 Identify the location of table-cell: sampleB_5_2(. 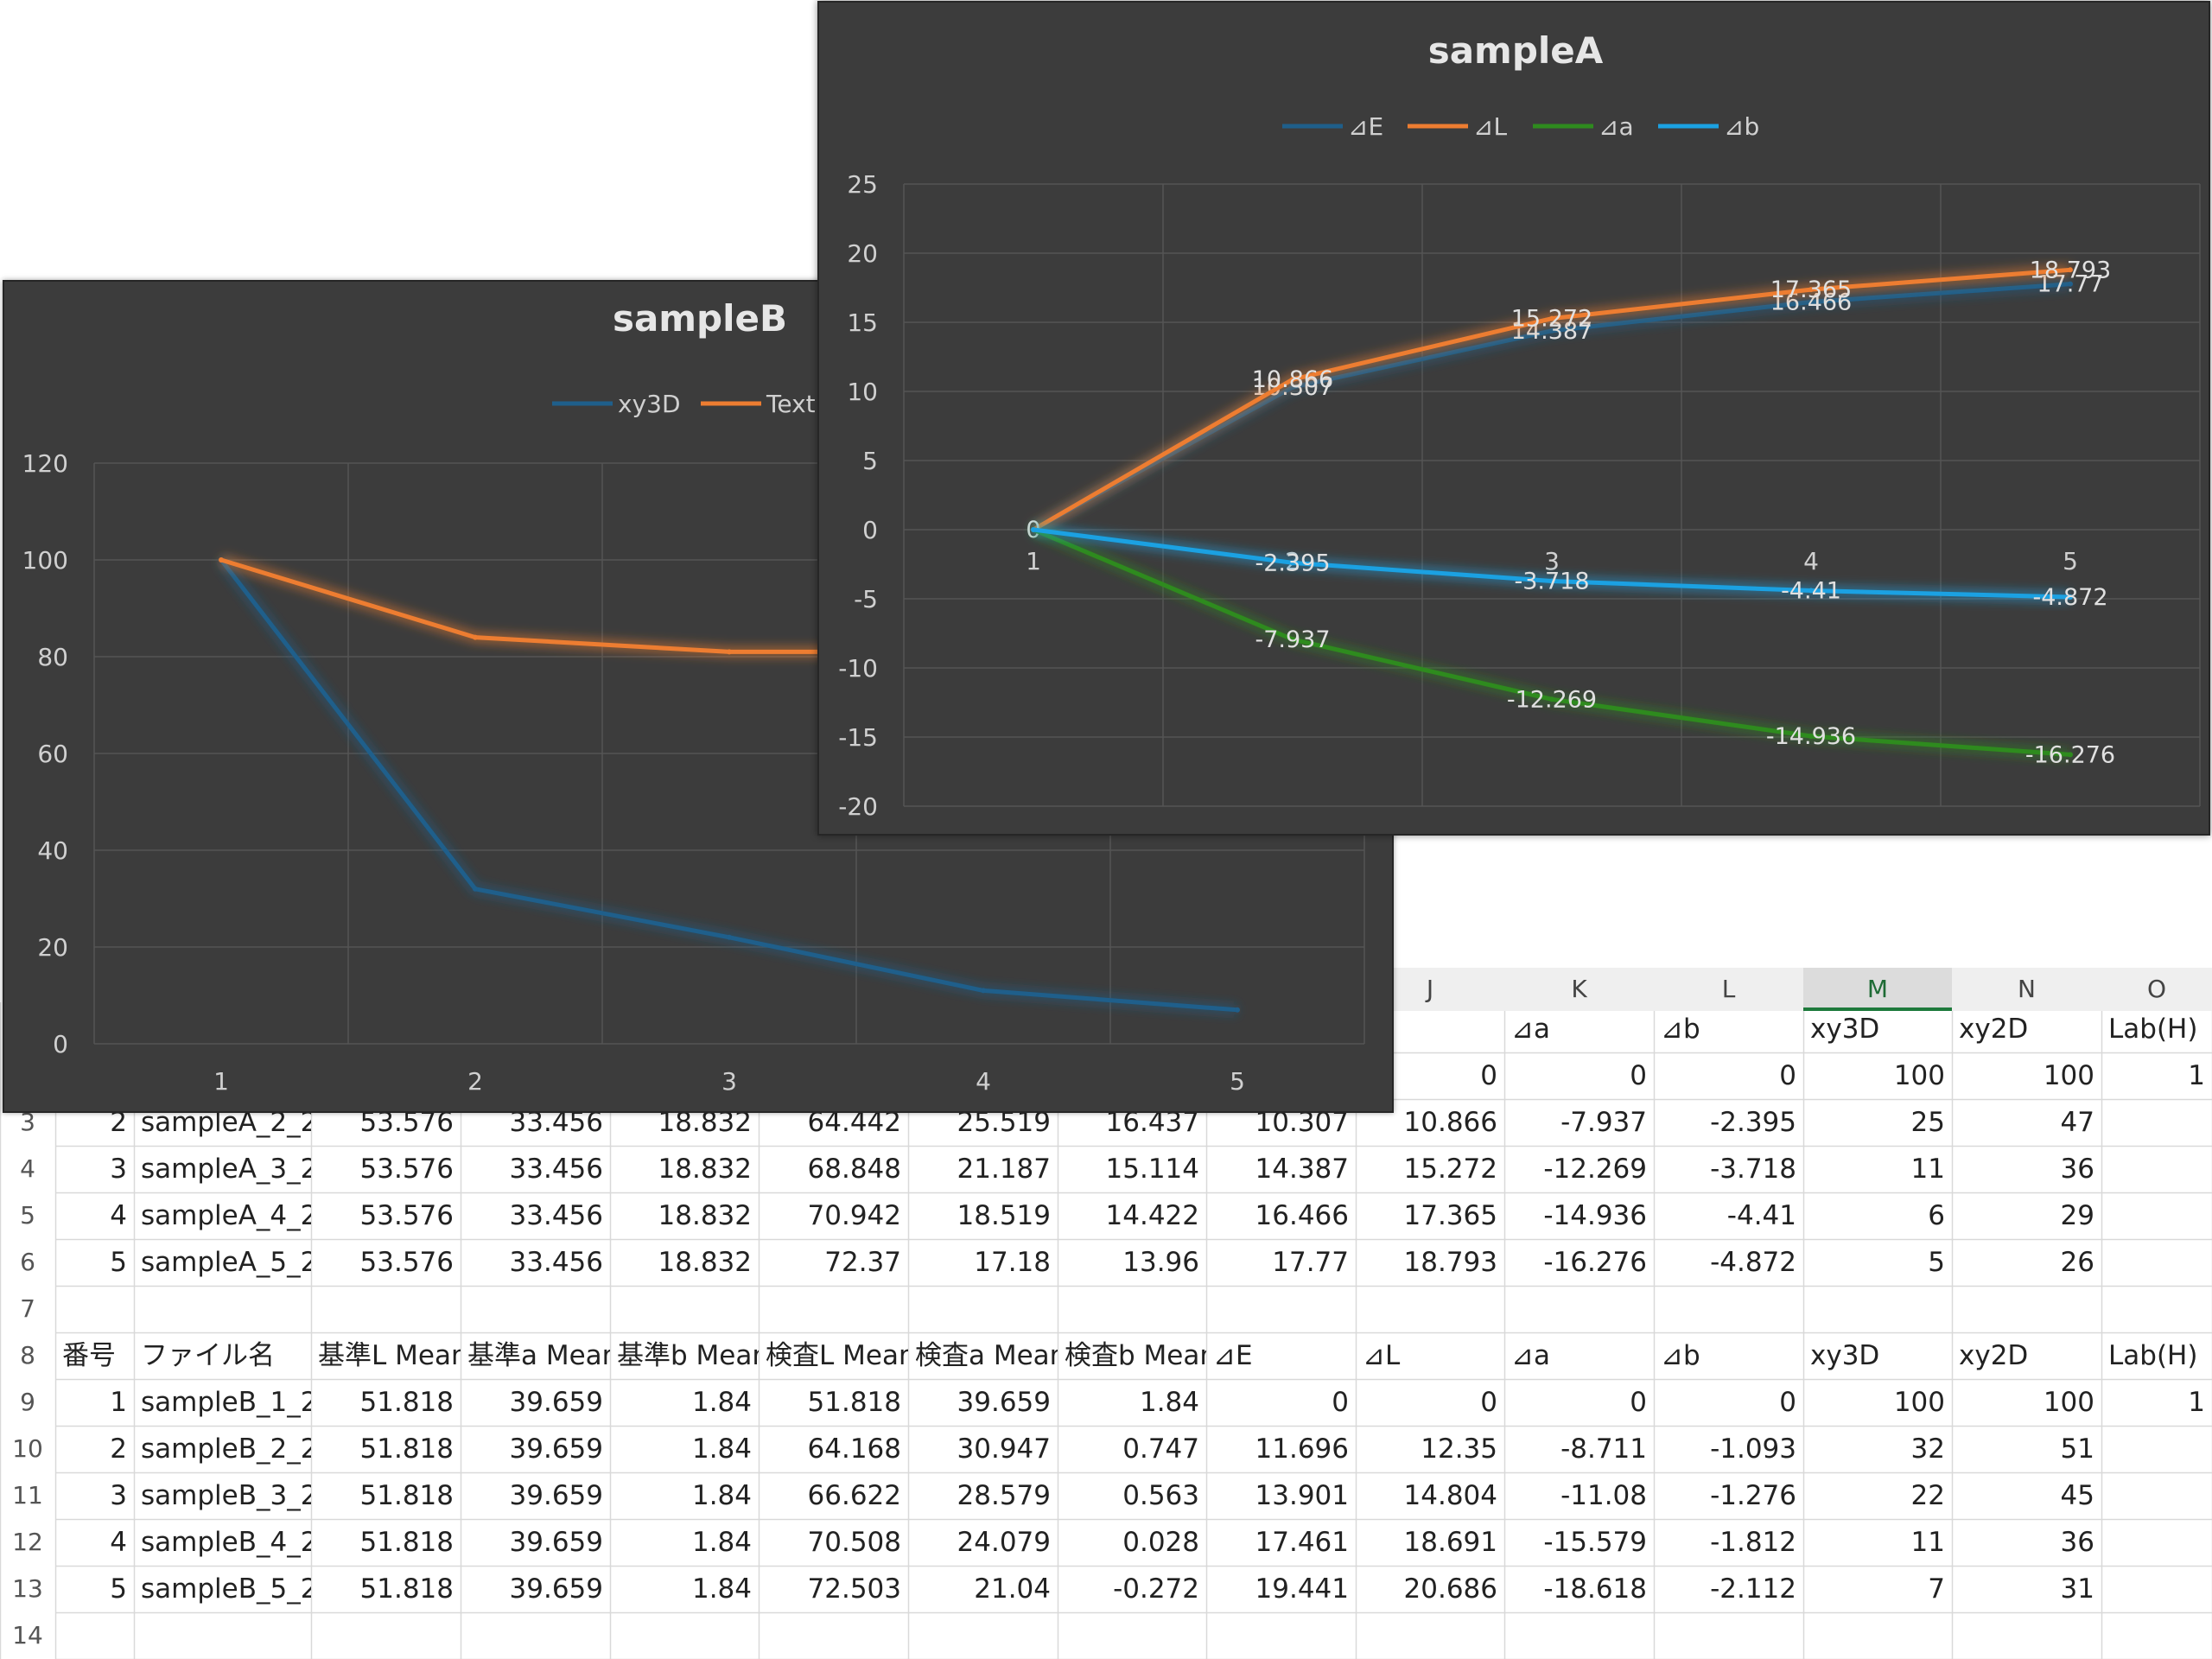
(226, 1589).